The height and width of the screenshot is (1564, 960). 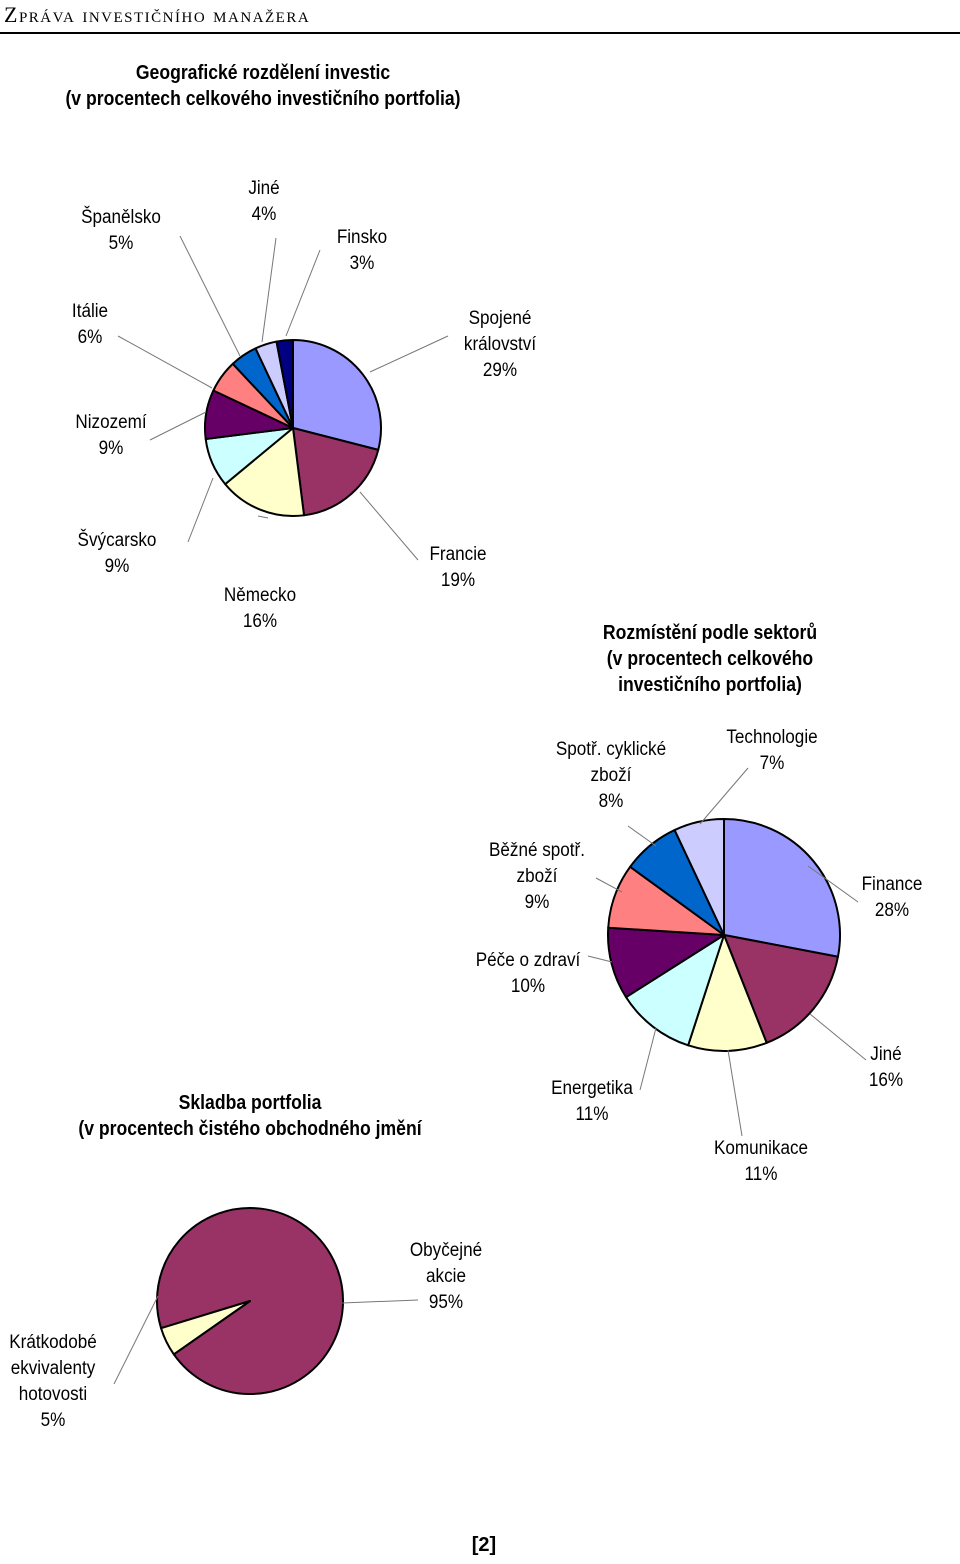 What do you see at coordinates (250, 1103) in the screenshot?
I see `chart-title-line: Skladba portfolia` at bounding box center [250, 1103].